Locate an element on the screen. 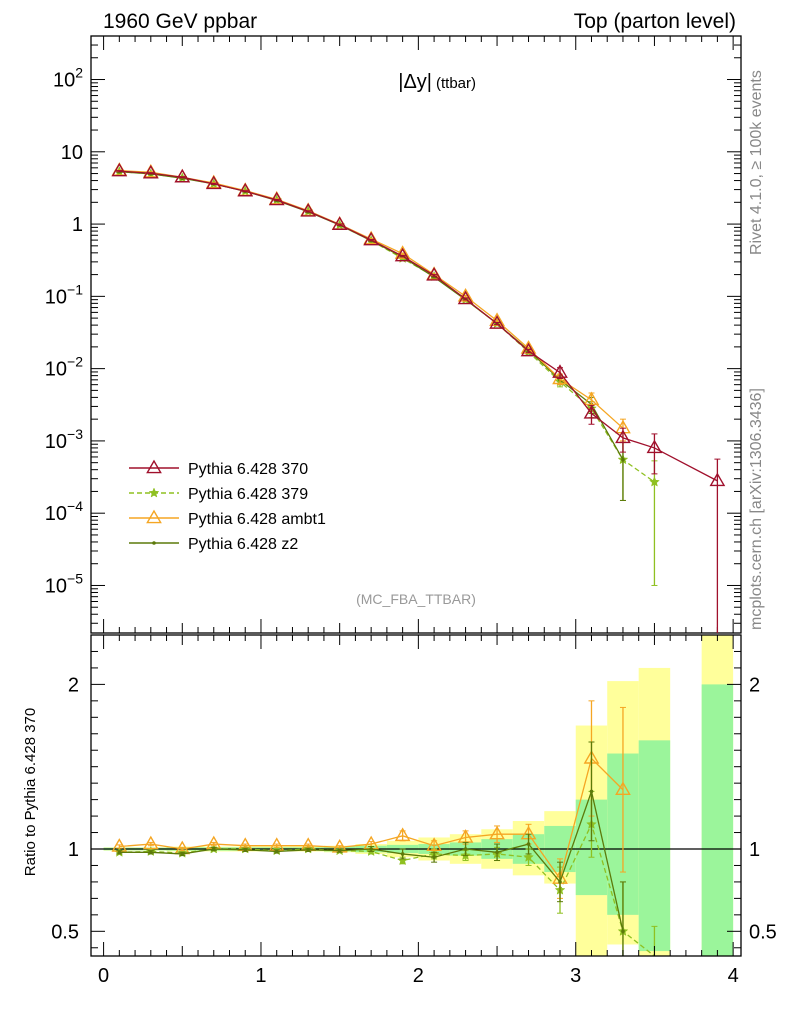  plot-title-subscript: (ttbar) is located at coordinates (456, 83).